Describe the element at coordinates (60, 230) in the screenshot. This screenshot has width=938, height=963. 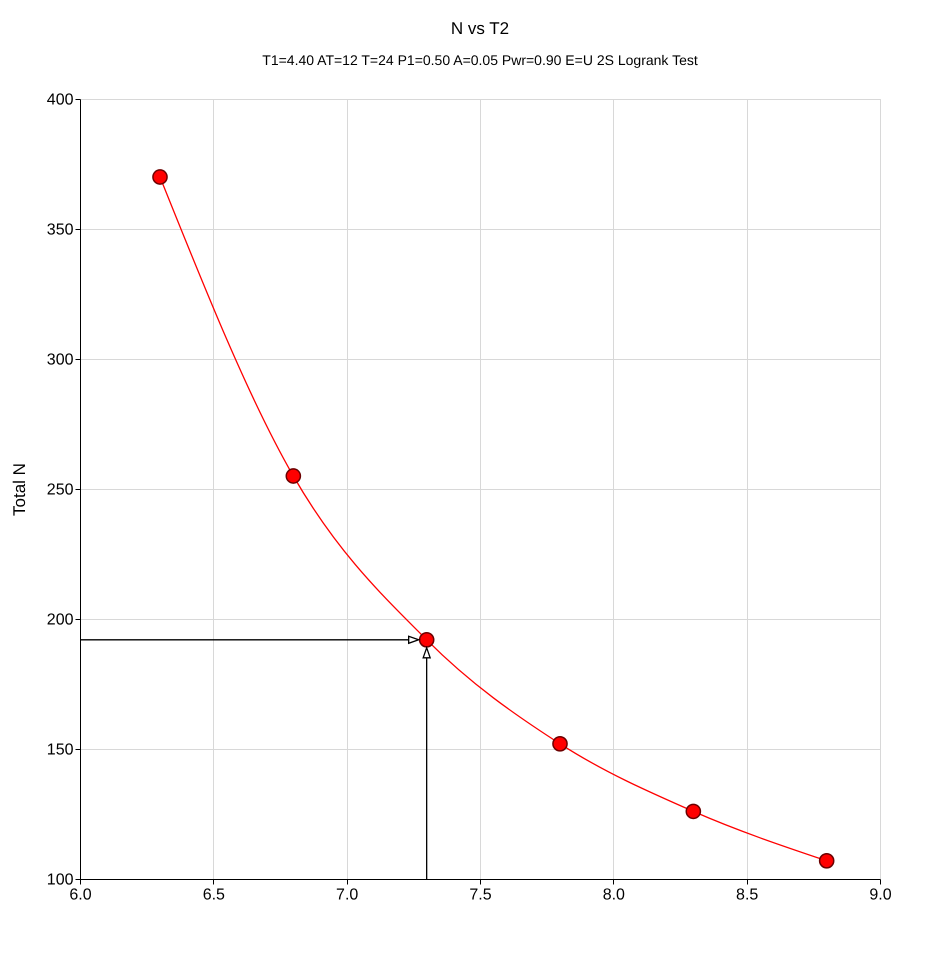
I see `y-tick-label: 350` at that location.